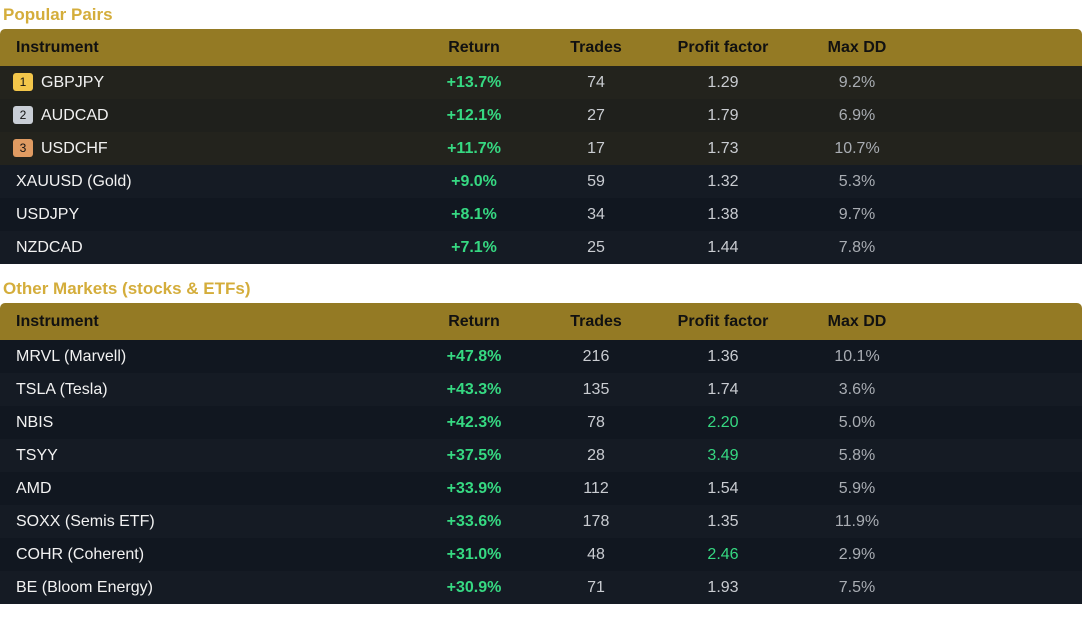 The image size is (1082, 617). Describe the element at coordinates (857, 389) in the screenshot. I see `max-dd-cell: 3.6%` at that location.